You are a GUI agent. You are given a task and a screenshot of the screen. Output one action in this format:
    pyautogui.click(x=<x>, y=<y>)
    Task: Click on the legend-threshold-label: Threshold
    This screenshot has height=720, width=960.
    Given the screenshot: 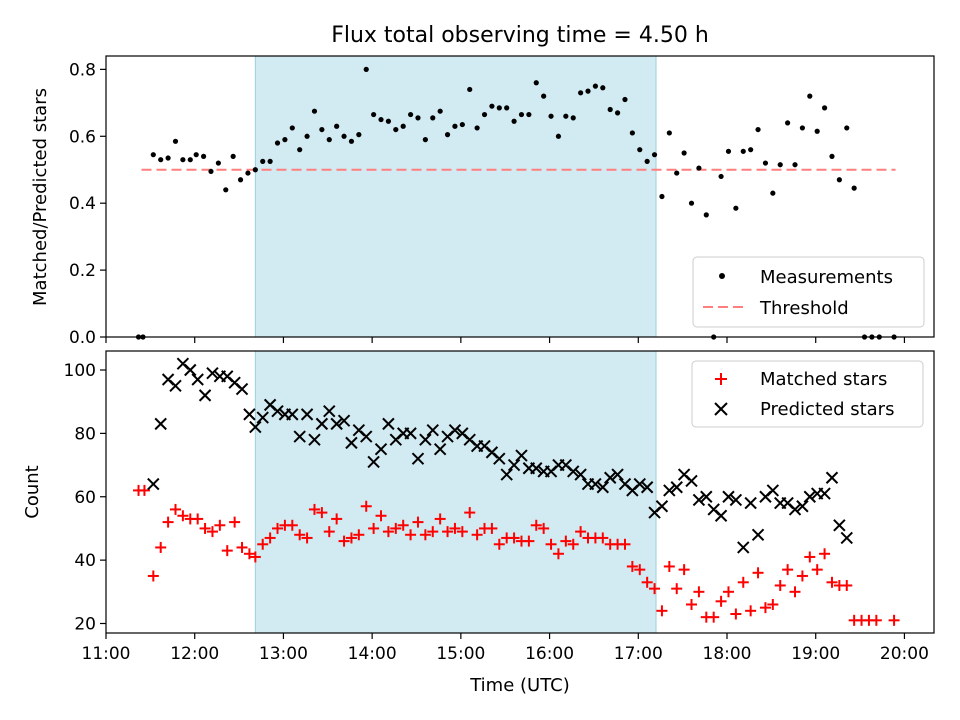 What is the action you would take?
    pyautogui.click(x=804, y=308)
    